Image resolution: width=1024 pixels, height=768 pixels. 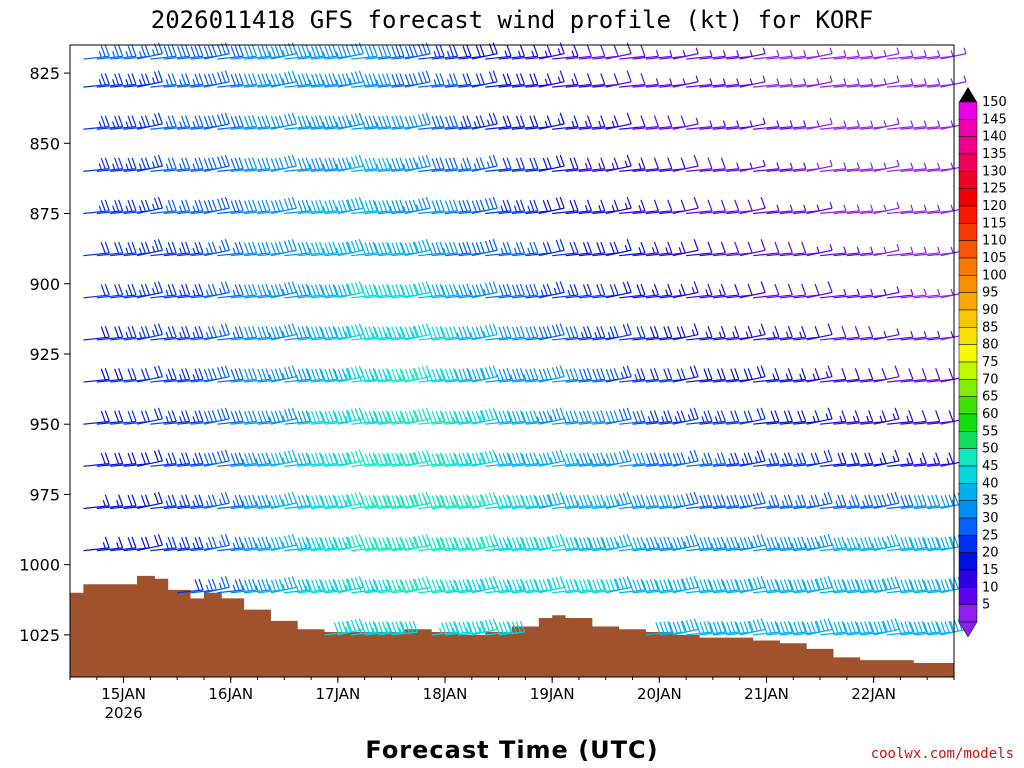 What do you see at coordinates (994, 241) in the screenshot?
I see `colorbar-label: 110` at bounding box center [994, 241].